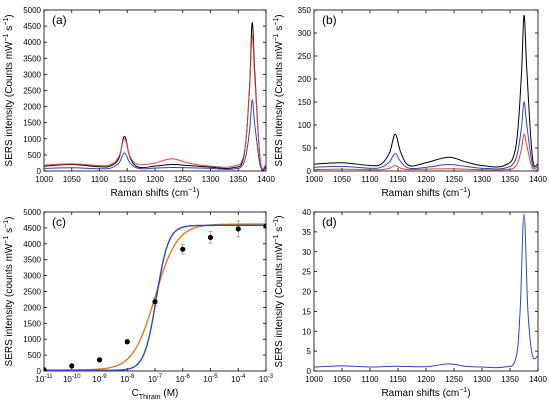  What do you see at coordinates (306, 212) in the screenshot?
I see `y-tick-label: 40` at bounding box center [306, 212].